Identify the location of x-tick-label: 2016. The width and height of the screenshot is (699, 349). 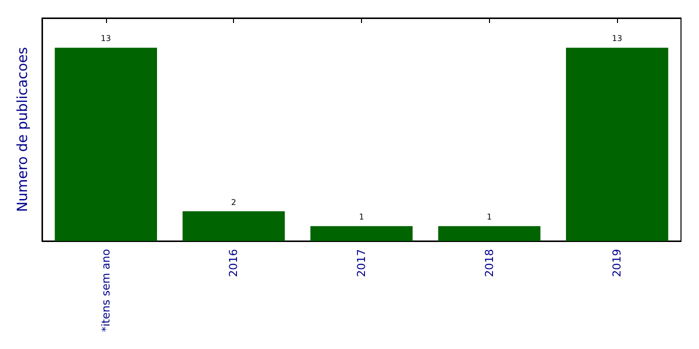
(233, 263).